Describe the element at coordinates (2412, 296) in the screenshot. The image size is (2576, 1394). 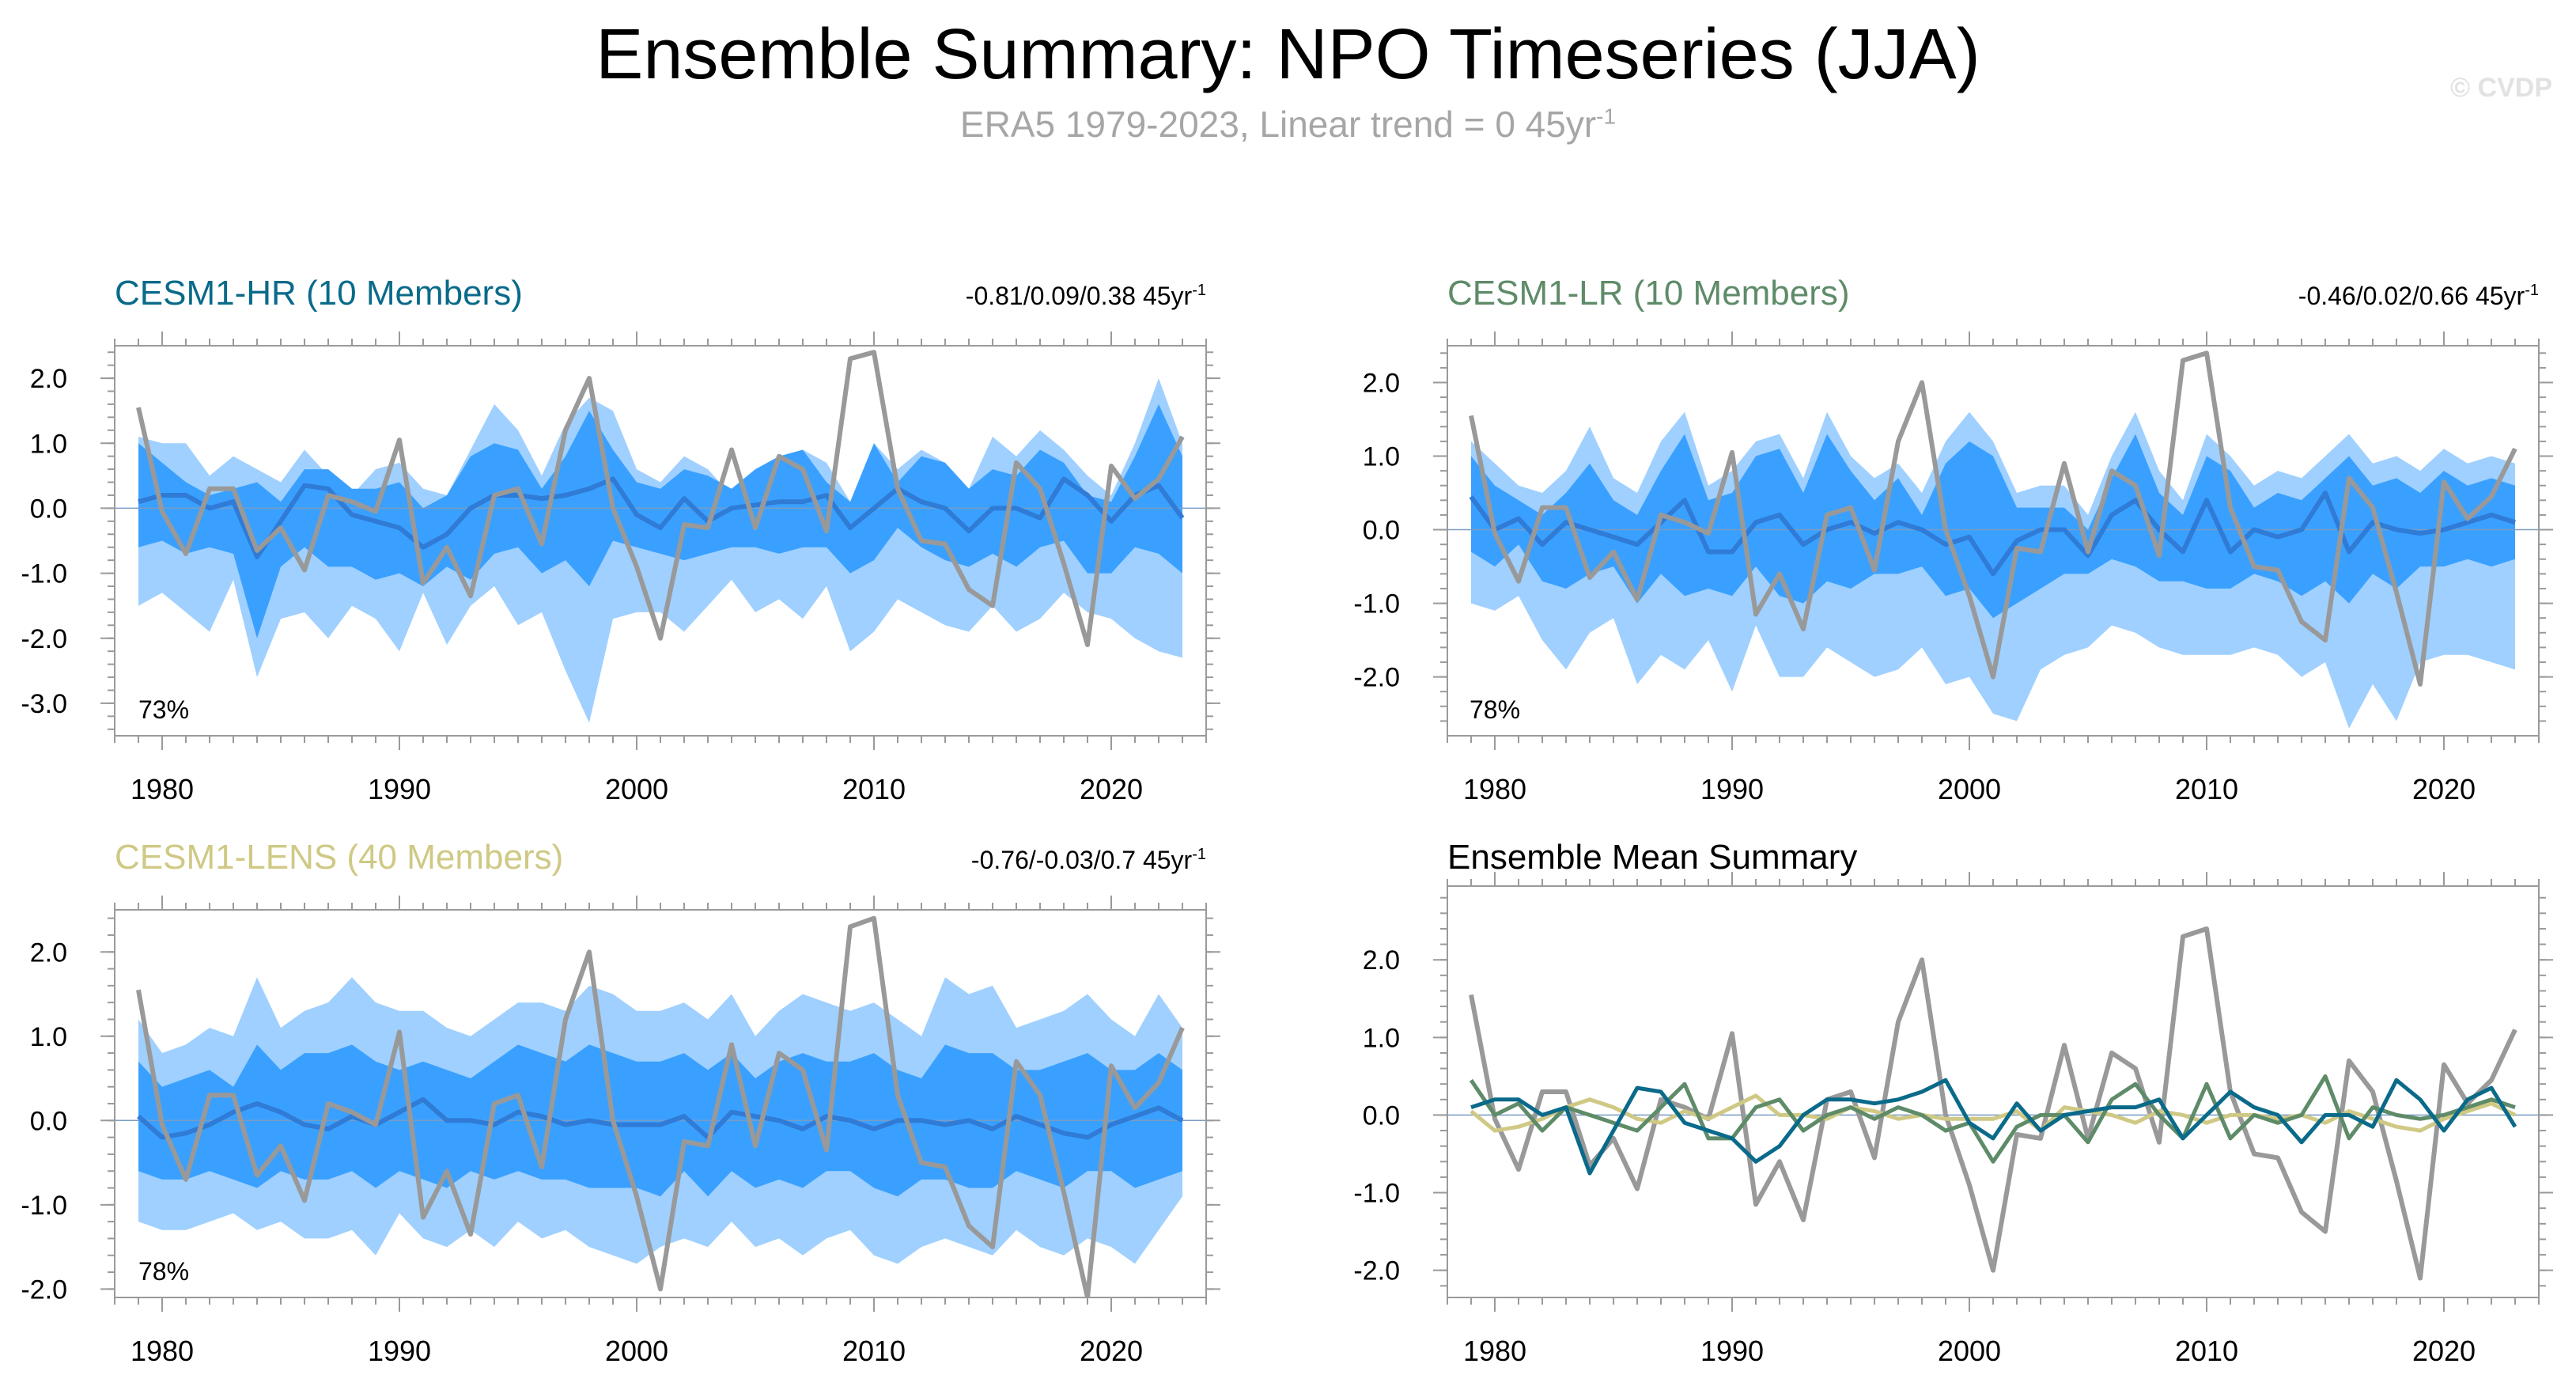
I see `trend-label-text: -0.46/0.02/0.66 45yr` at that location.